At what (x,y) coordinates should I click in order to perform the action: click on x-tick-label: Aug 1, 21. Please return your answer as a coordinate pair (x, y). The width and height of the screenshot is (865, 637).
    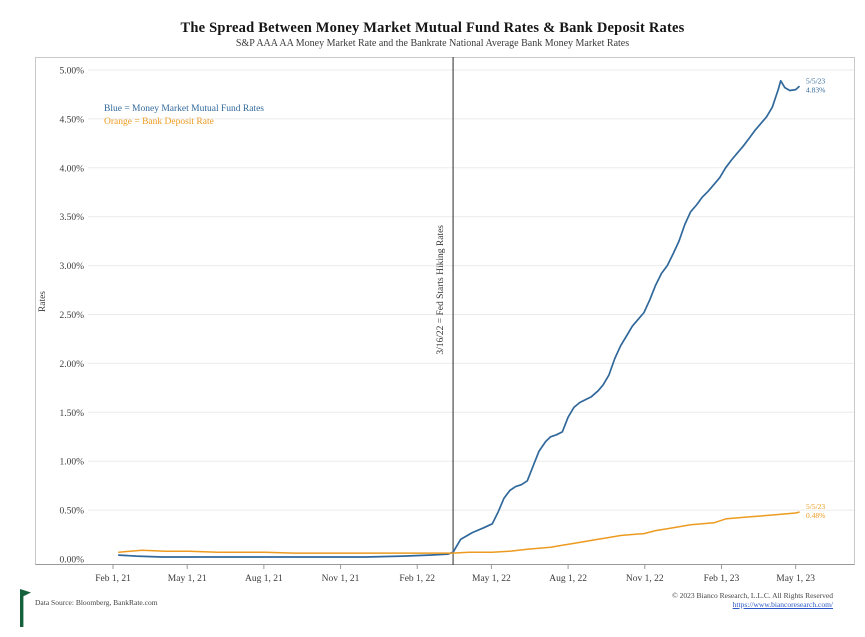
    Looking at the image, I should click on (264, 579).